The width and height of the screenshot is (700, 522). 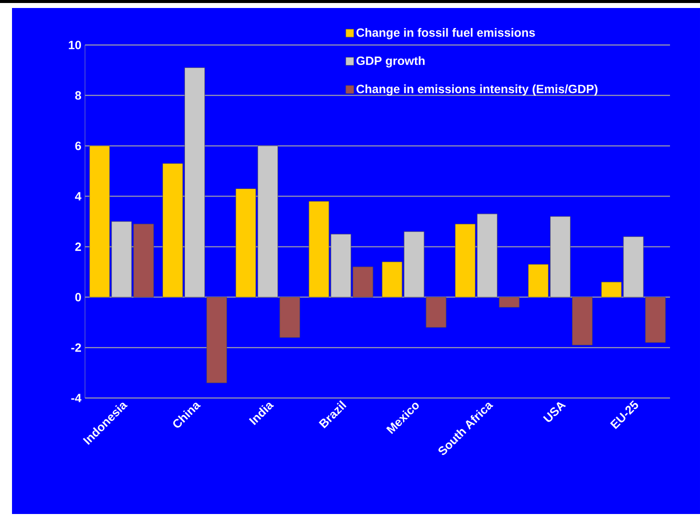 What do you see at coordinates (477, 90) in the screenshot?
I see `legend-label: Change in emissions intensity (Emis/GDP)` at bounding box center [477, 90].